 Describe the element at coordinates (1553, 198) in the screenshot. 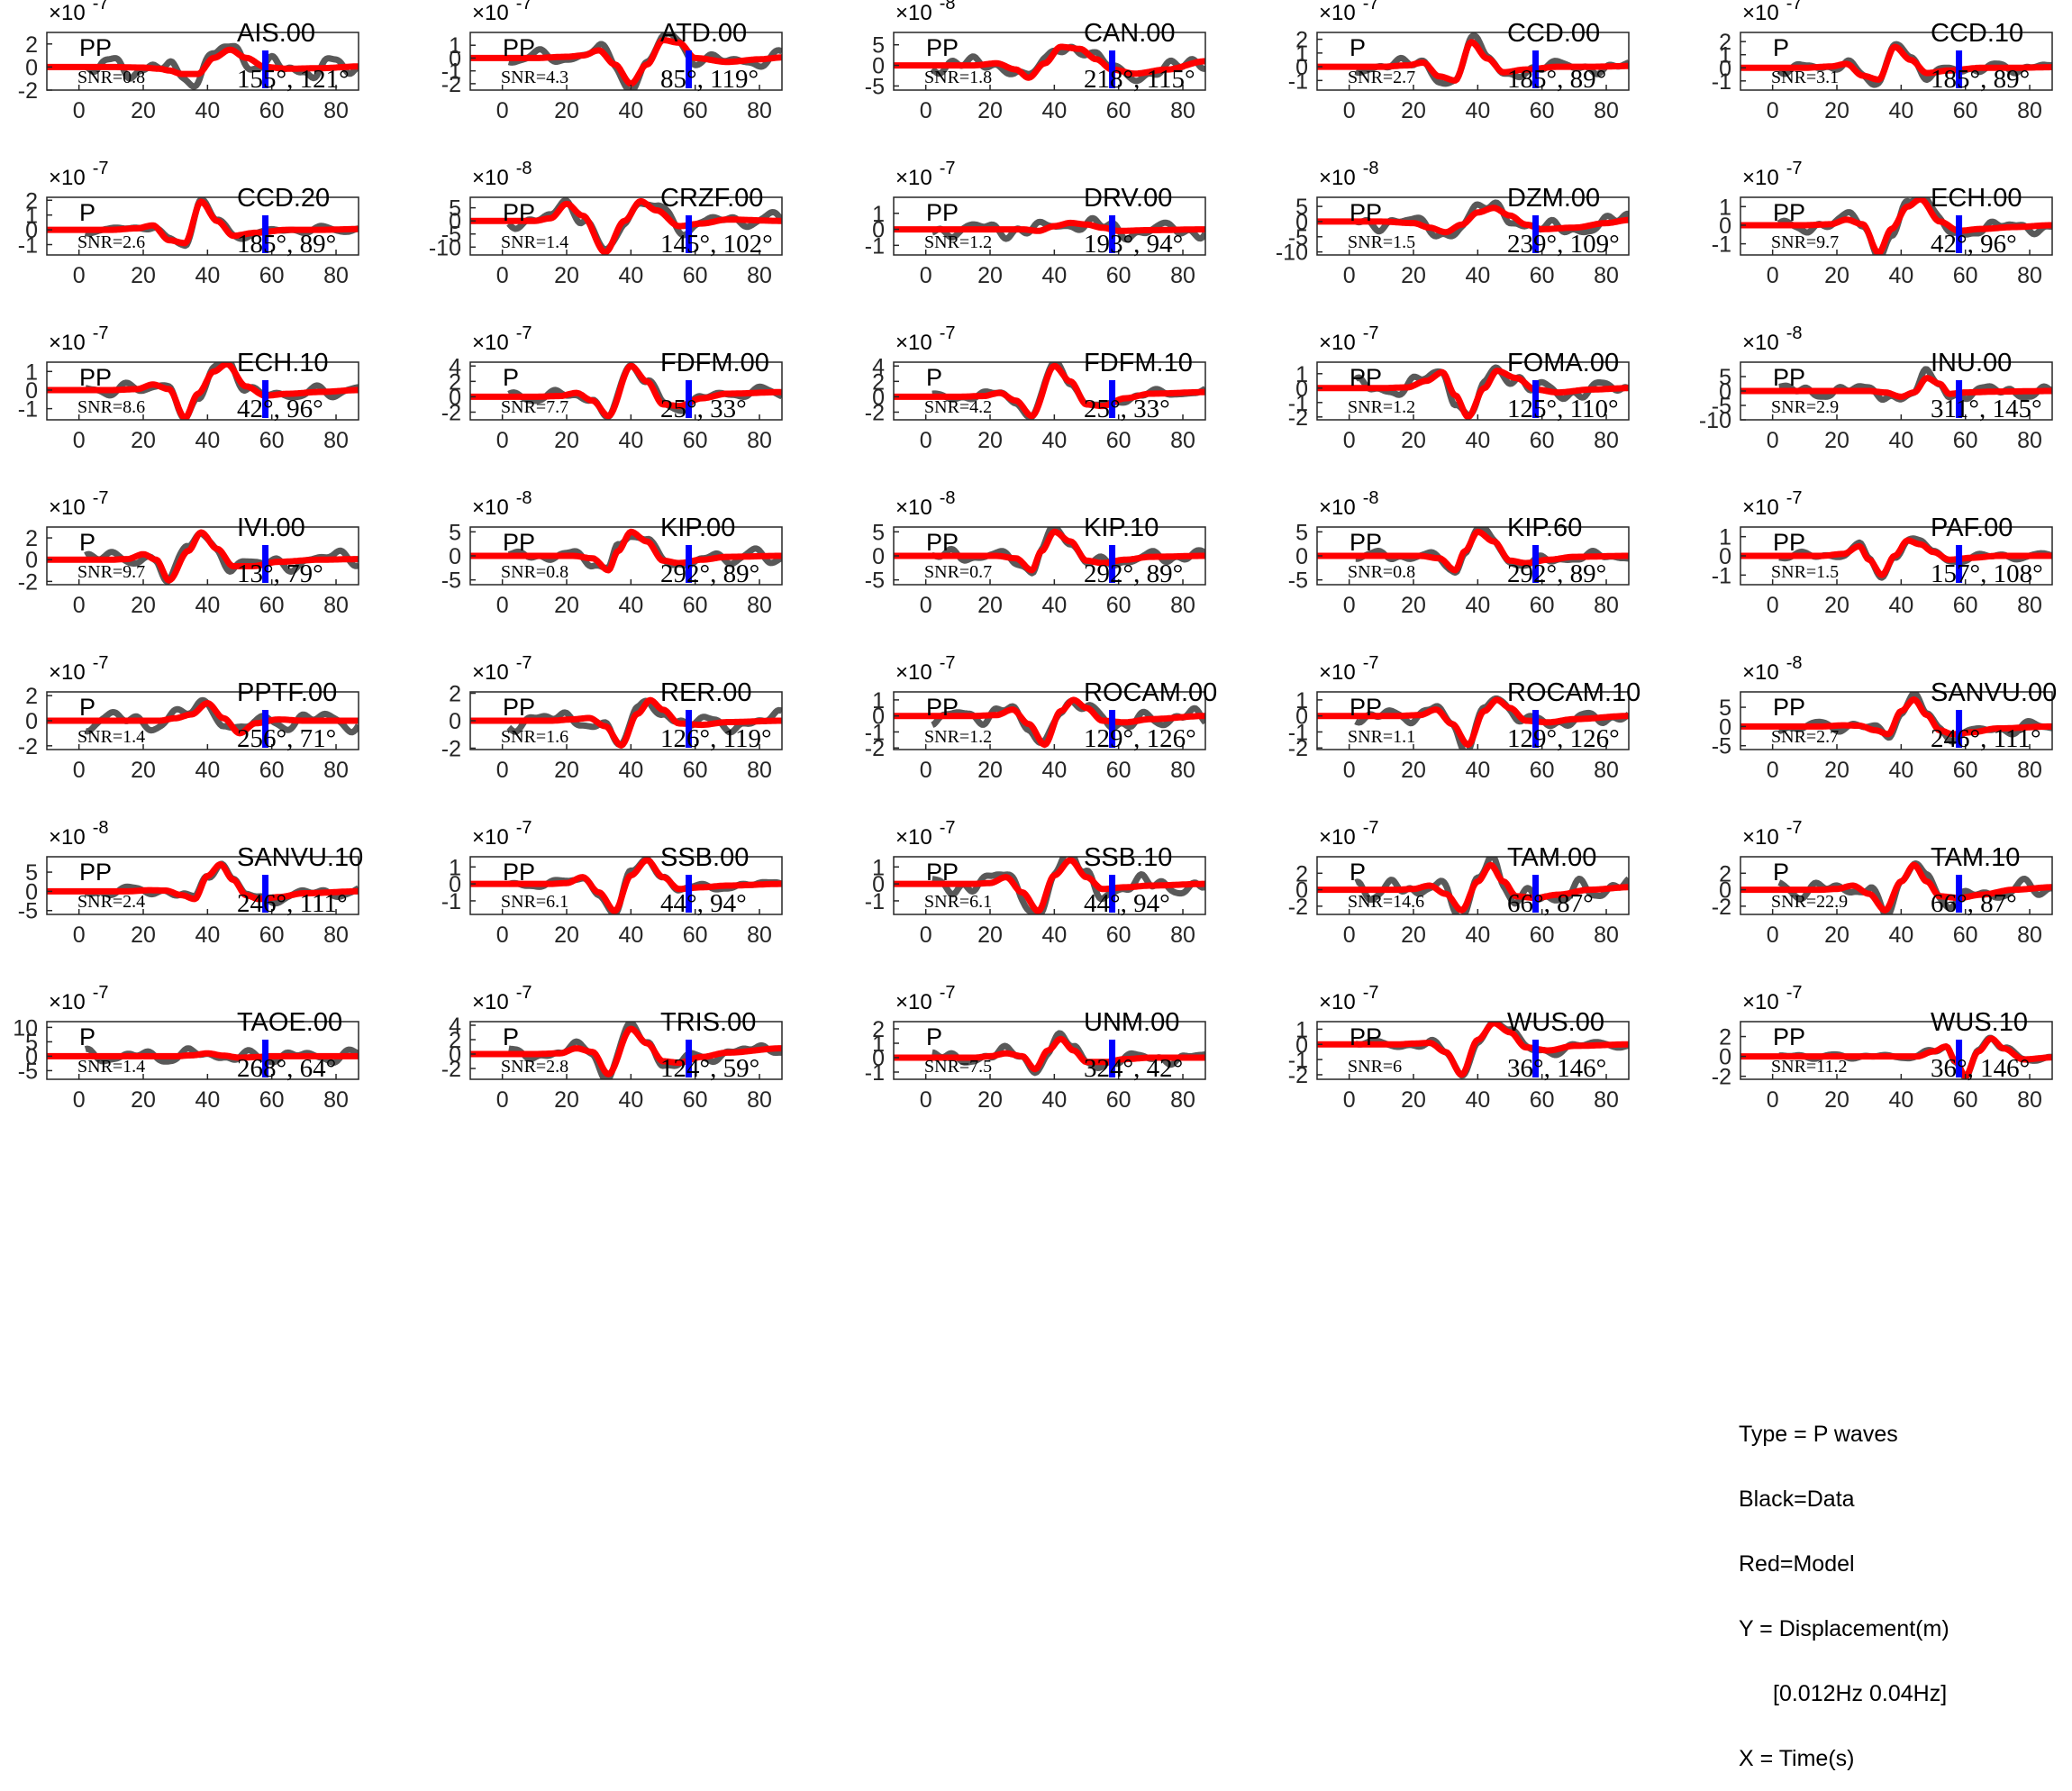

I see `station-label: DZM.00` at that location.